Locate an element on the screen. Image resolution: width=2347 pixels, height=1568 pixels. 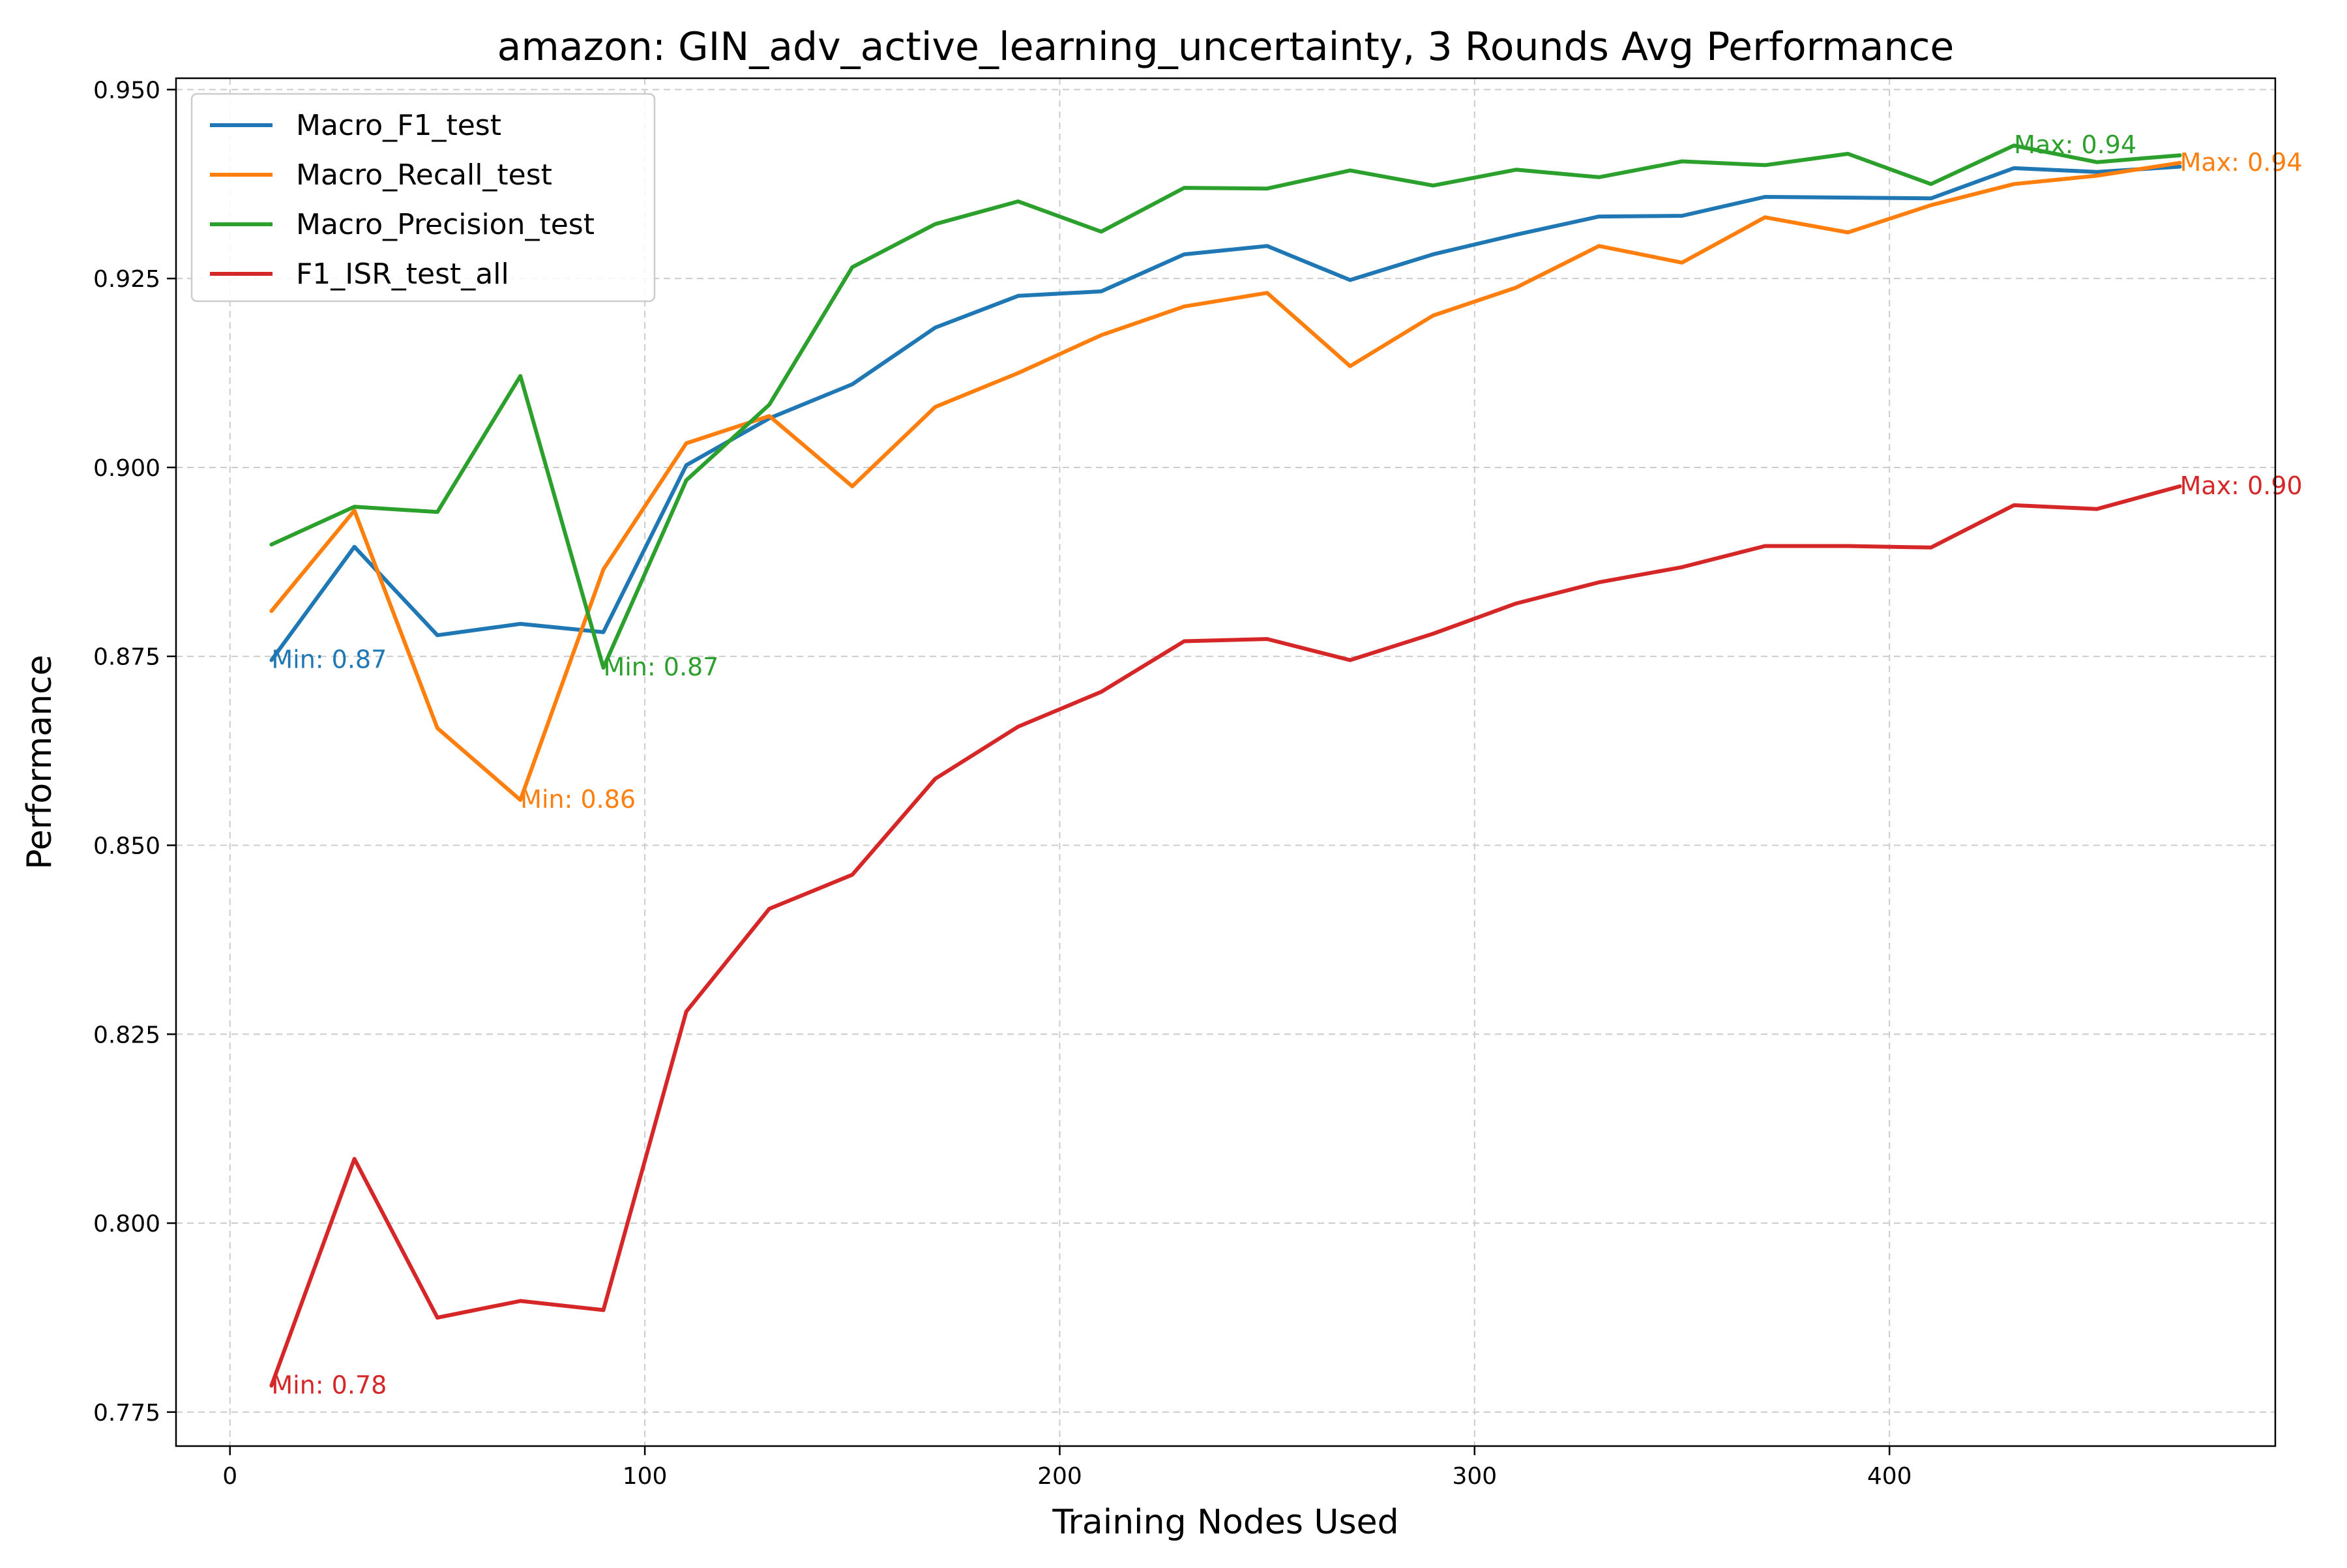
y-axis-label: Performance is located at coordinates (39, 763).